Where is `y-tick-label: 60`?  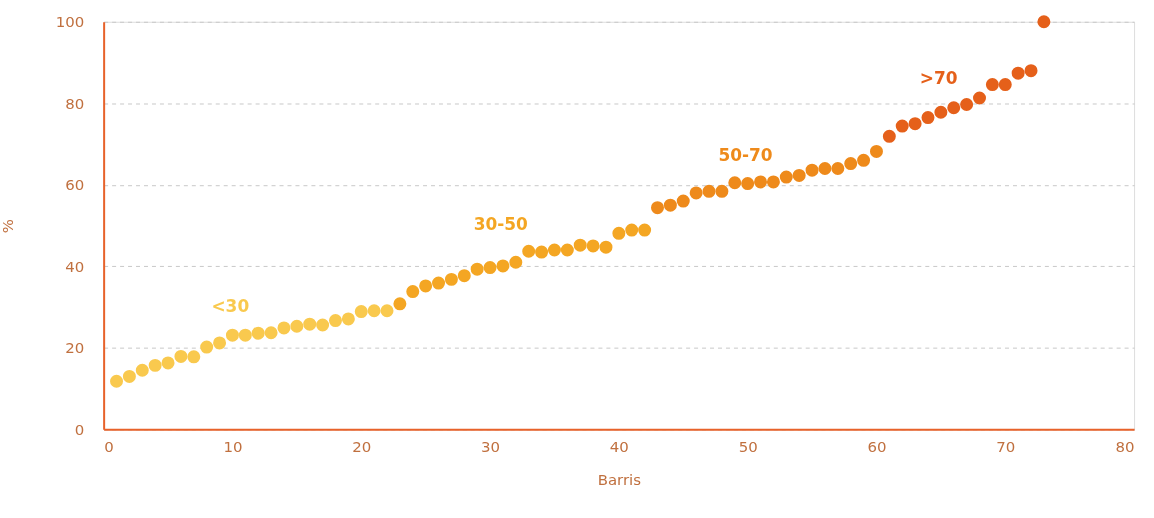
y-tick-label: 60 is located at coordinates (75, 185).